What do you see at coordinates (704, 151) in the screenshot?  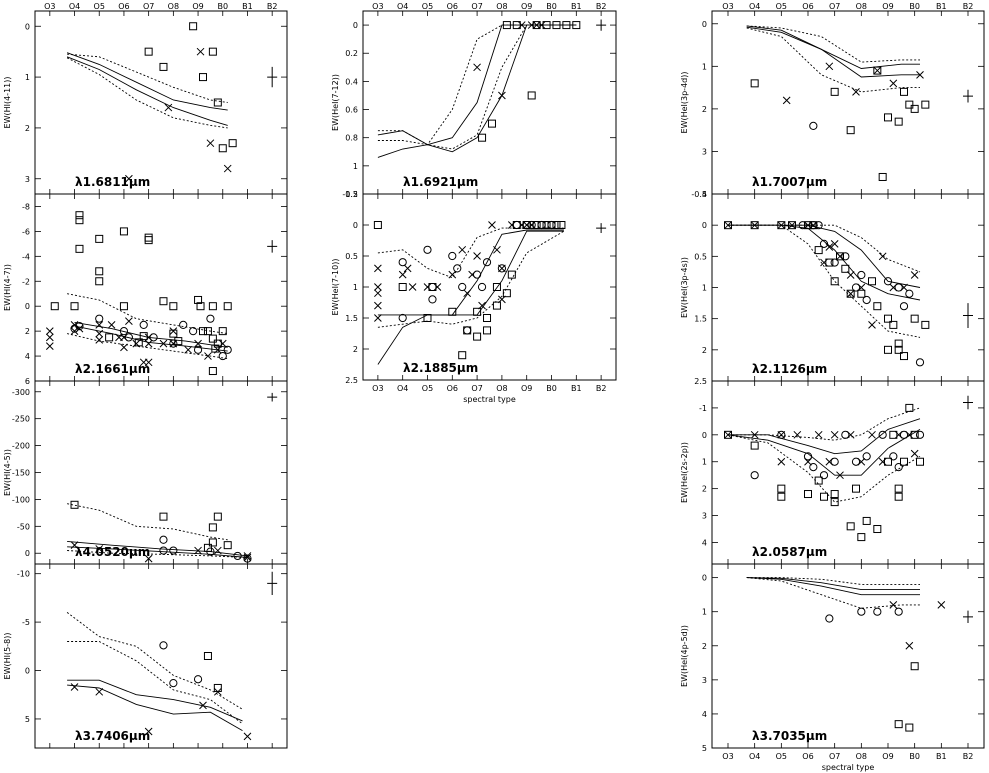 I see `y-tick-label: 3` at bounding box center [704, 151].